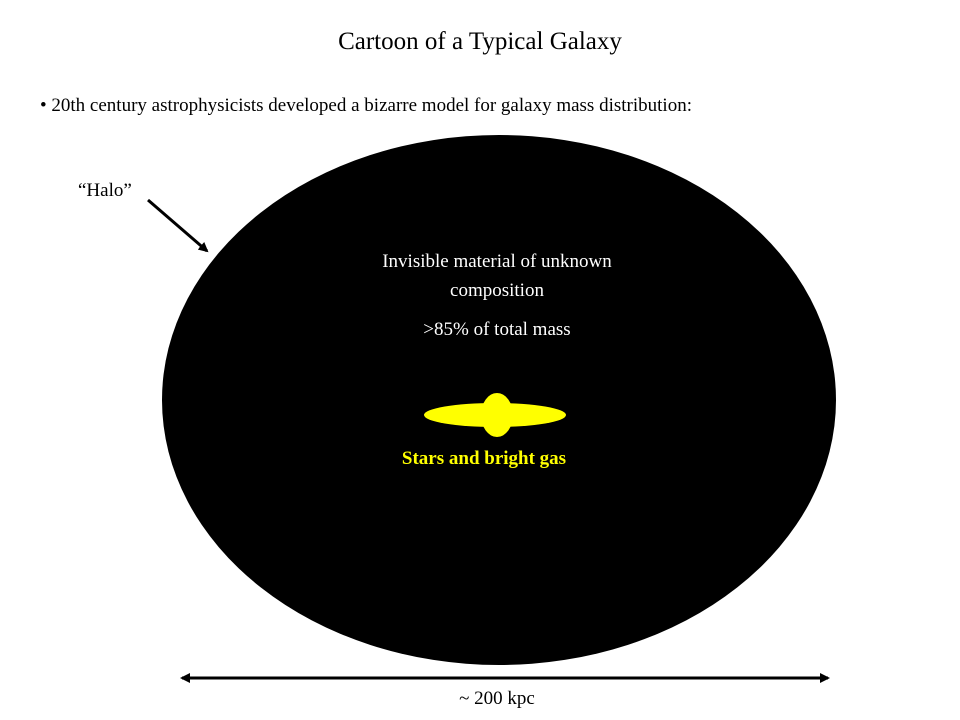  Describe the element at coordinates (105, 190) in the screenshot. I see `halo-label: “Halo”` at that location.